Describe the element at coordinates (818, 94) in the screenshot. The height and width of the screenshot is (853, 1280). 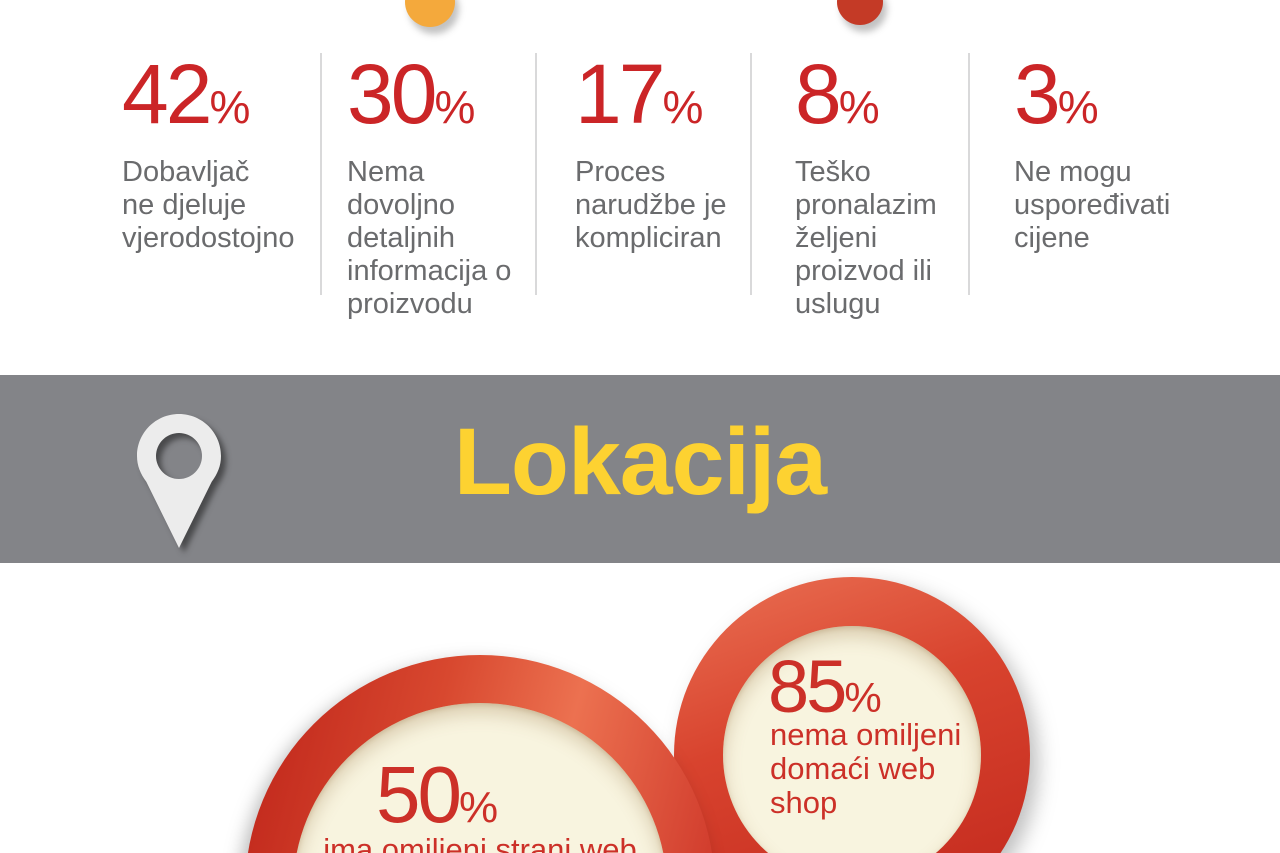
I see `stat-number: 8` at that location.